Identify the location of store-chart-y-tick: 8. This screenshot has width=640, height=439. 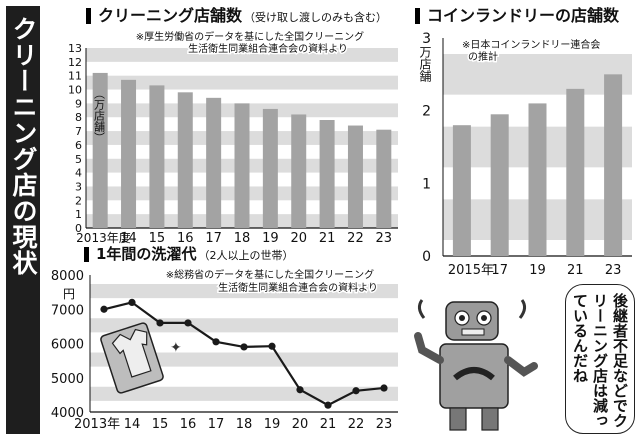
(78, 117).